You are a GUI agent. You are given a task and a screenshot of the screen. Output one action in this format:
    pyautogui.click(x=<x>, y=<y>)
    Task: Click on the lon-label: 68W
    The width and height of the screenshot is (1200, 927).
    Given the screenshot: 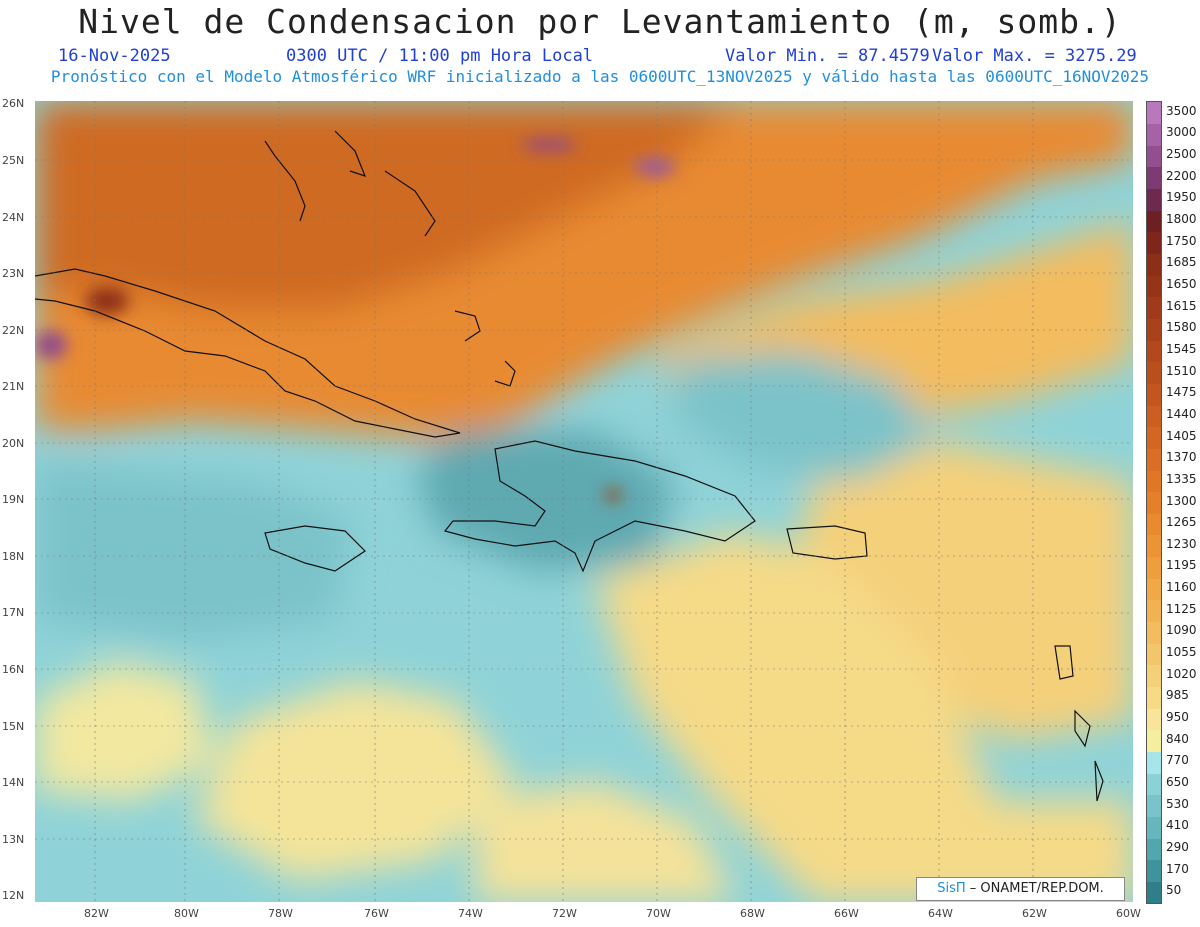 What is the action you would take?
    pyautogui.click(x=752, y=913)
    